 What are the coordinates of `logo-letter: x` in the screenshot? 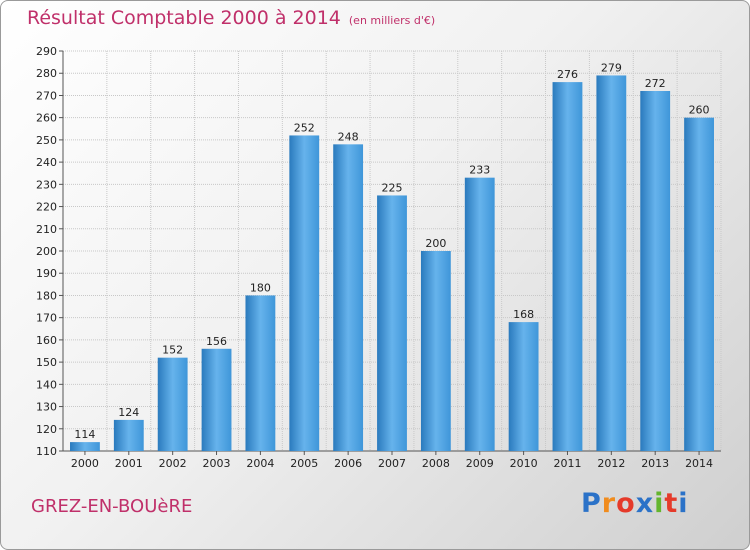 It's located at (645, 503).